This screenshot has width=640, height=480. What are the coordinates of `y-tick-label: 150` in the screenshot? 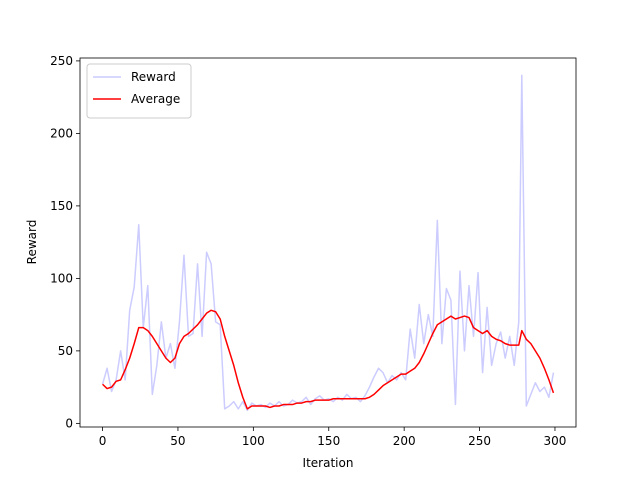 It's located at (61, 206).